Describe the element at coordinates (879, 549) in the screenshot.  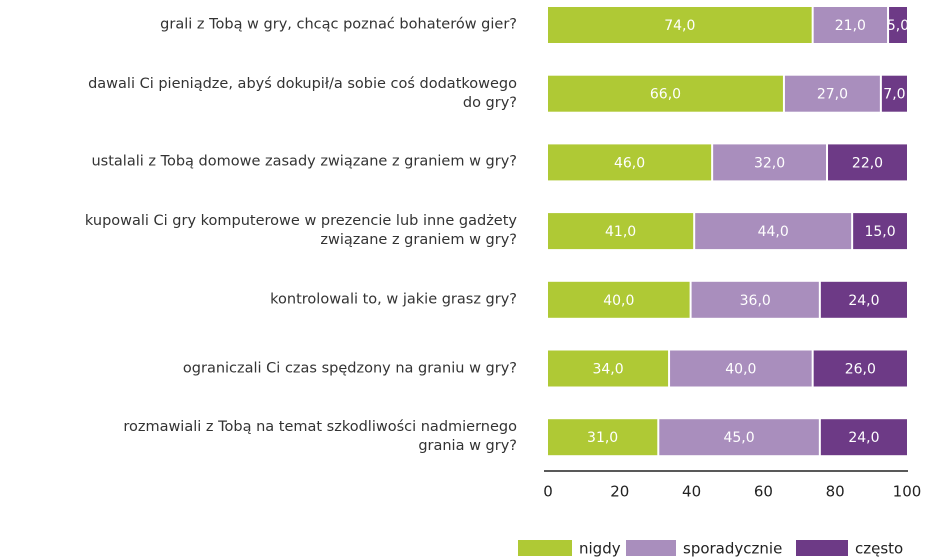
I see `legend-label: często` at that location.